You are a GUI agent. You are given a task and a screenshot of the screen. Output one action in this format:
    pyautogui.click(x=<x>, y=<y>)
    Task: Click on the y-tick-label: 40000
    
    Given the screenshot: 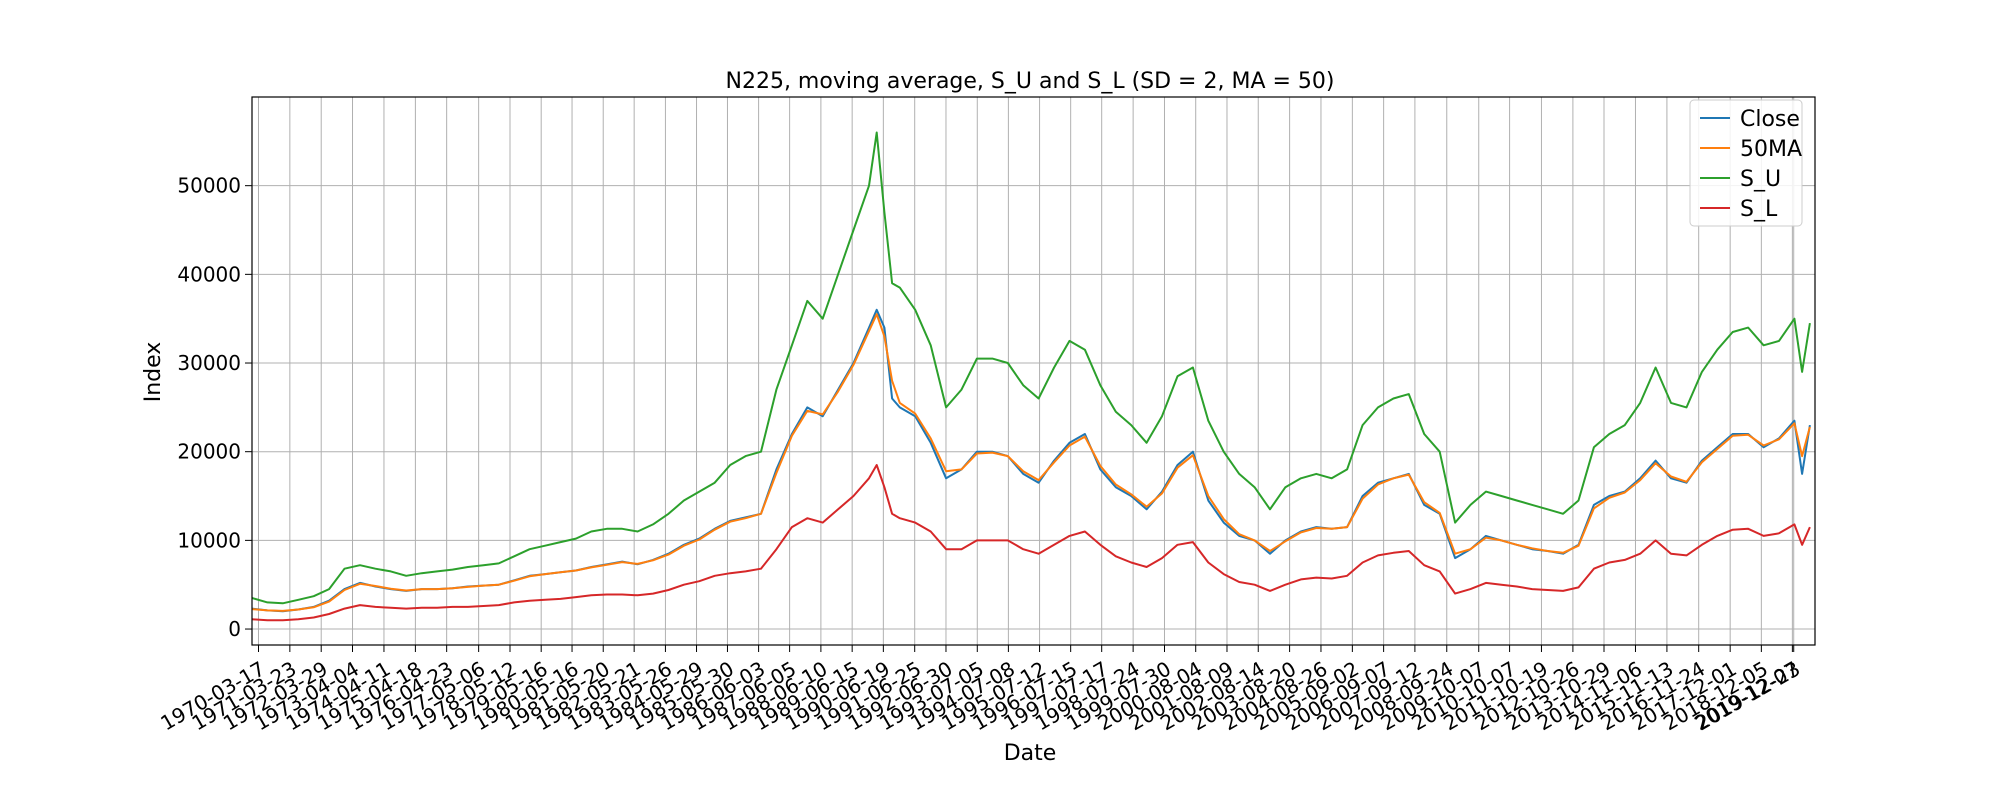 What is the action you would take?
    pyautogui.click(x=209, y=274)
    